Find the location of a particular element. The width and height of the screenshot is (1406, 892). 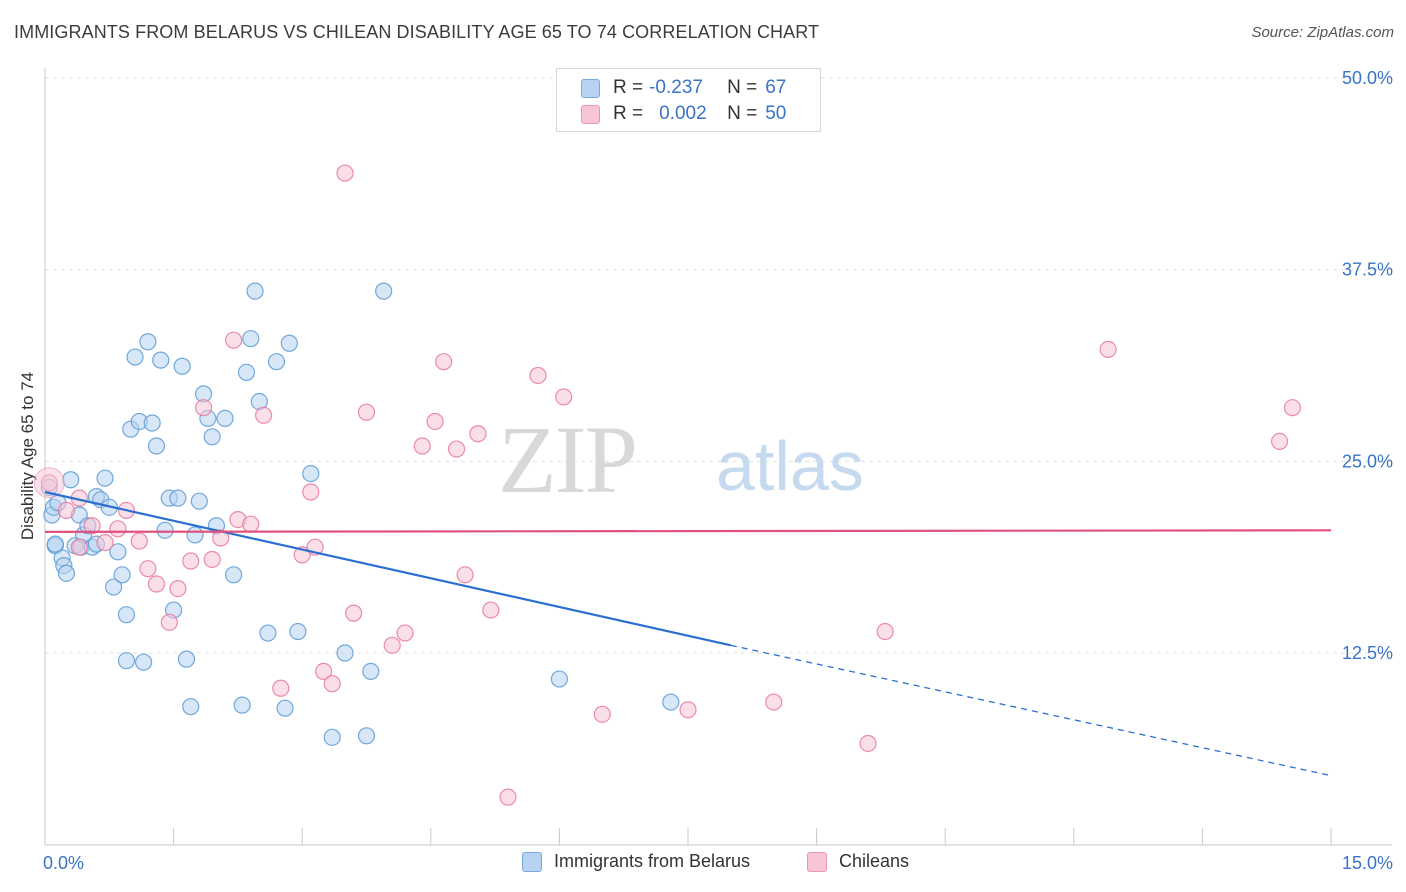

x-tick-label-max: 15.0% is located at coordinates (1367, 863).